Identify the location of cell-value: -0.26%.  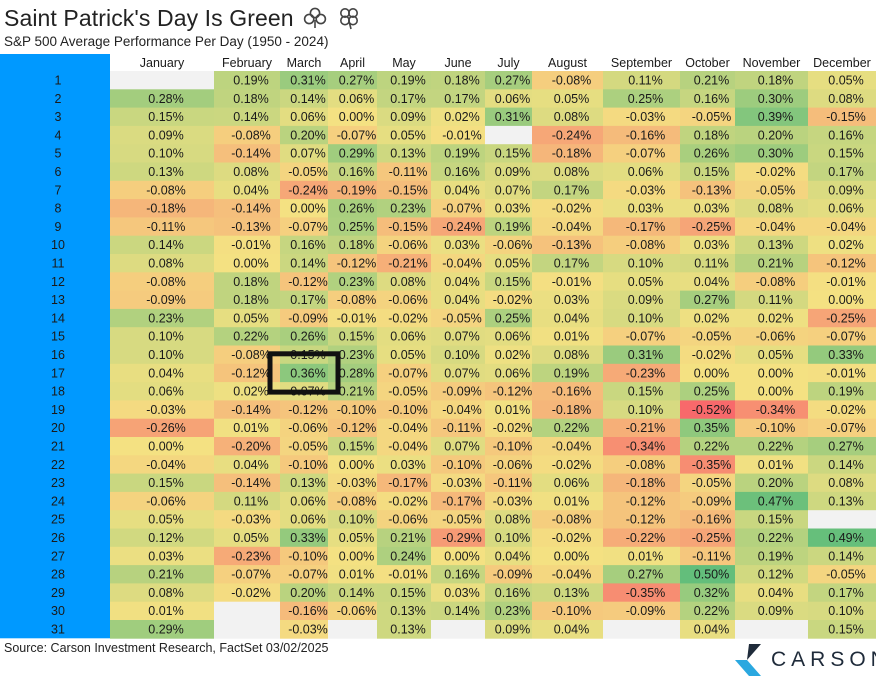
(166, 428).